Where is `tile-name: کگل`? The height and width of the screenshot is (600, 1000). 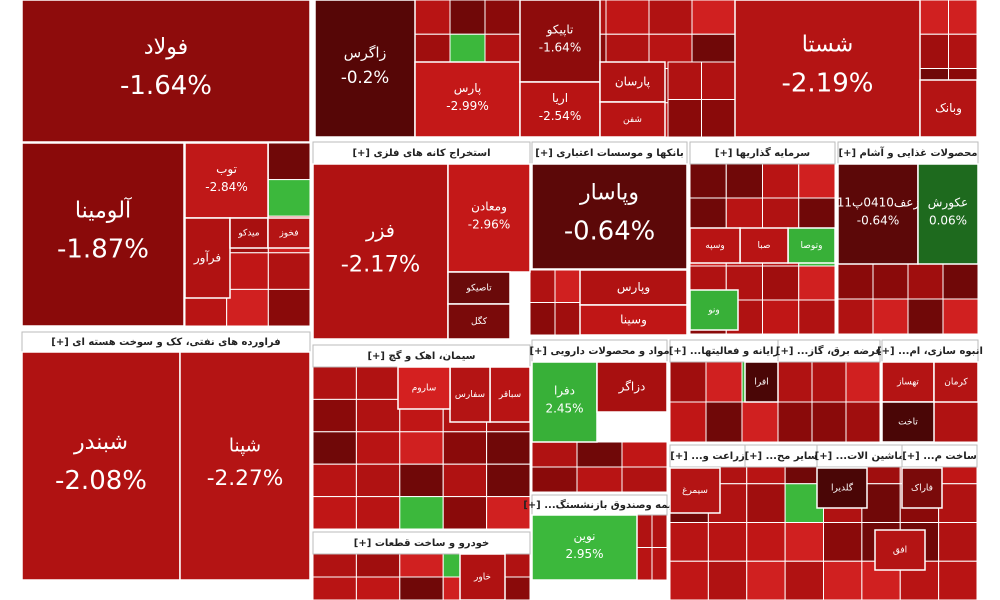 tile-name: کگل is located at coordinates (479, 321).